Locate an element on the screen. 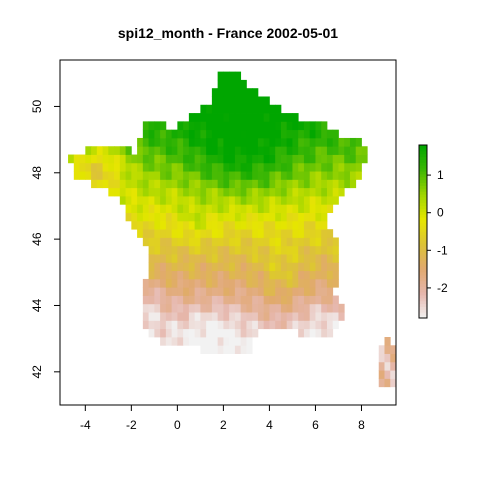  map-title: spi12_month - France 2002-05-01 is located at coordinates (228, 33).